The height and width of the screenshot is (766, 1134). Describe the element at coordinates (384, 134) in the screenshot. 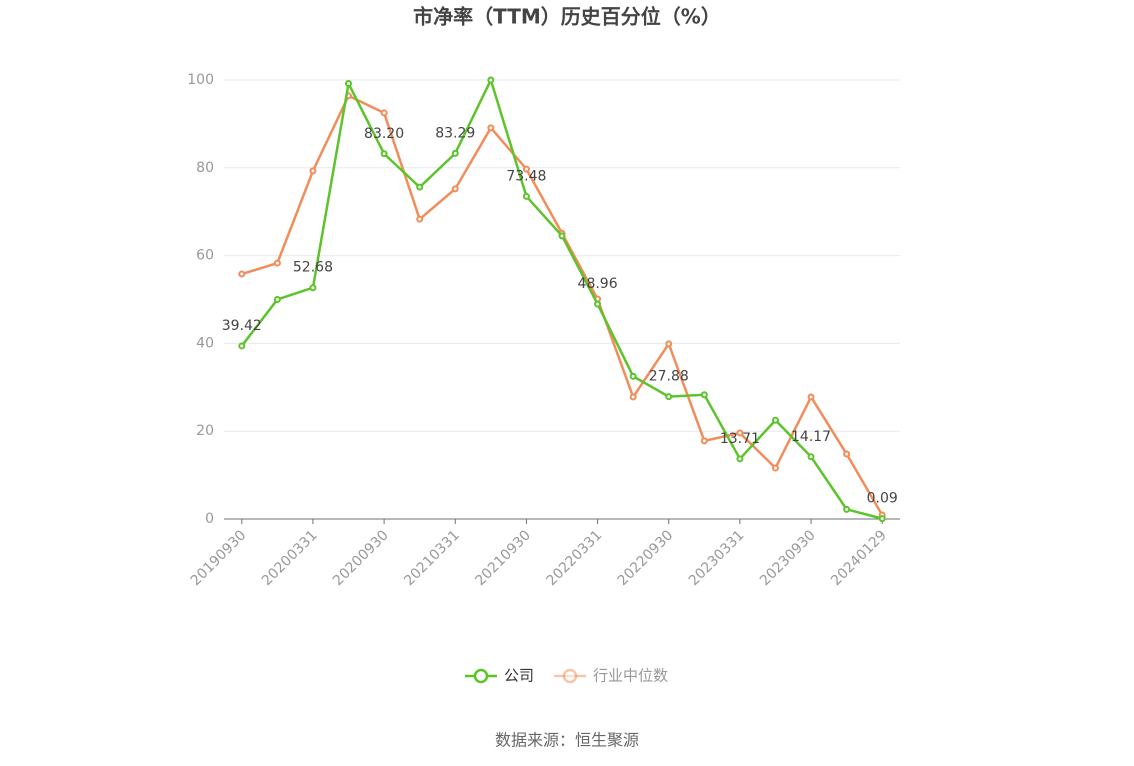

I see `data-label: 83.20` at that location.